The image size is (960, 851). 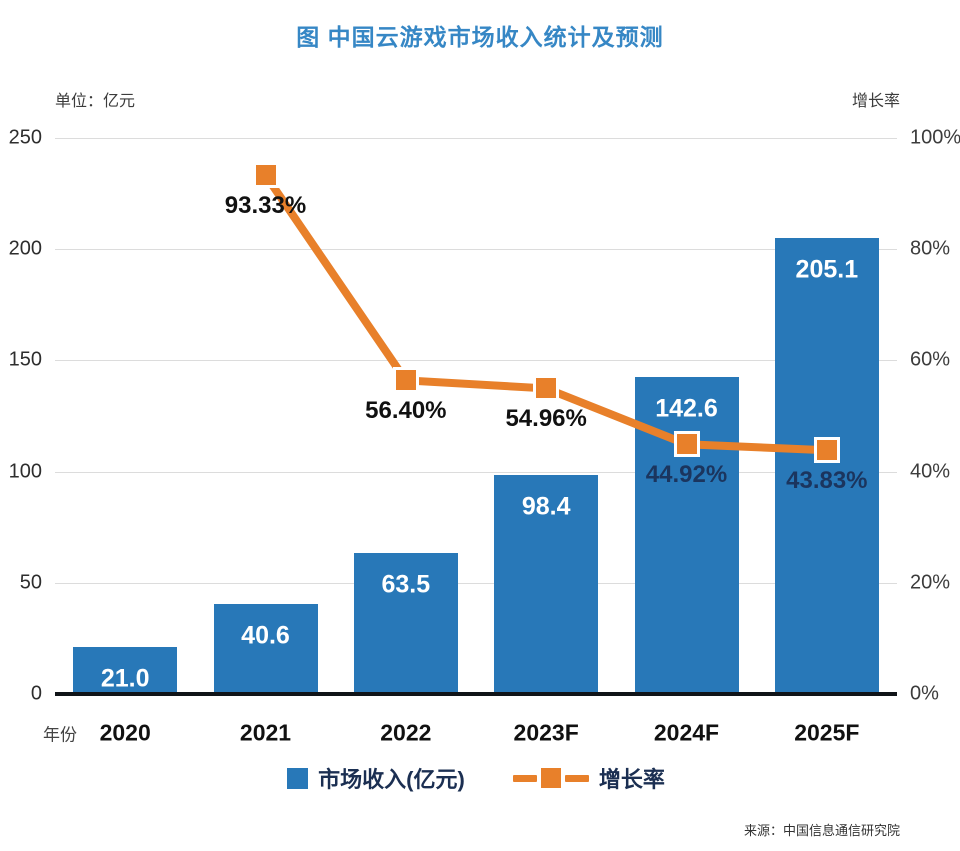 What do you see at coordinates (686, 732) in the screenshot?
I see `x-axis-tick-2024F: 2024F` at bounding box center [686, 732].